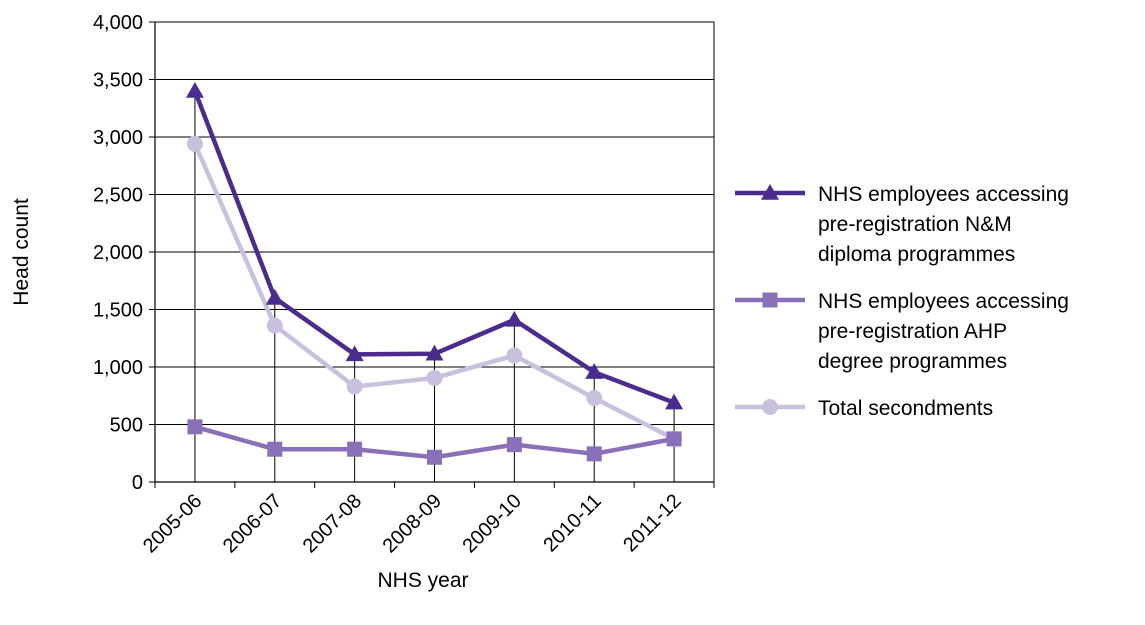 Image resolution: width=1145 pixels, height=625 pixels. Describe the element at coordinates (118, 368) in the screenshot. I see `y-tick-label: 1,000` at that location.